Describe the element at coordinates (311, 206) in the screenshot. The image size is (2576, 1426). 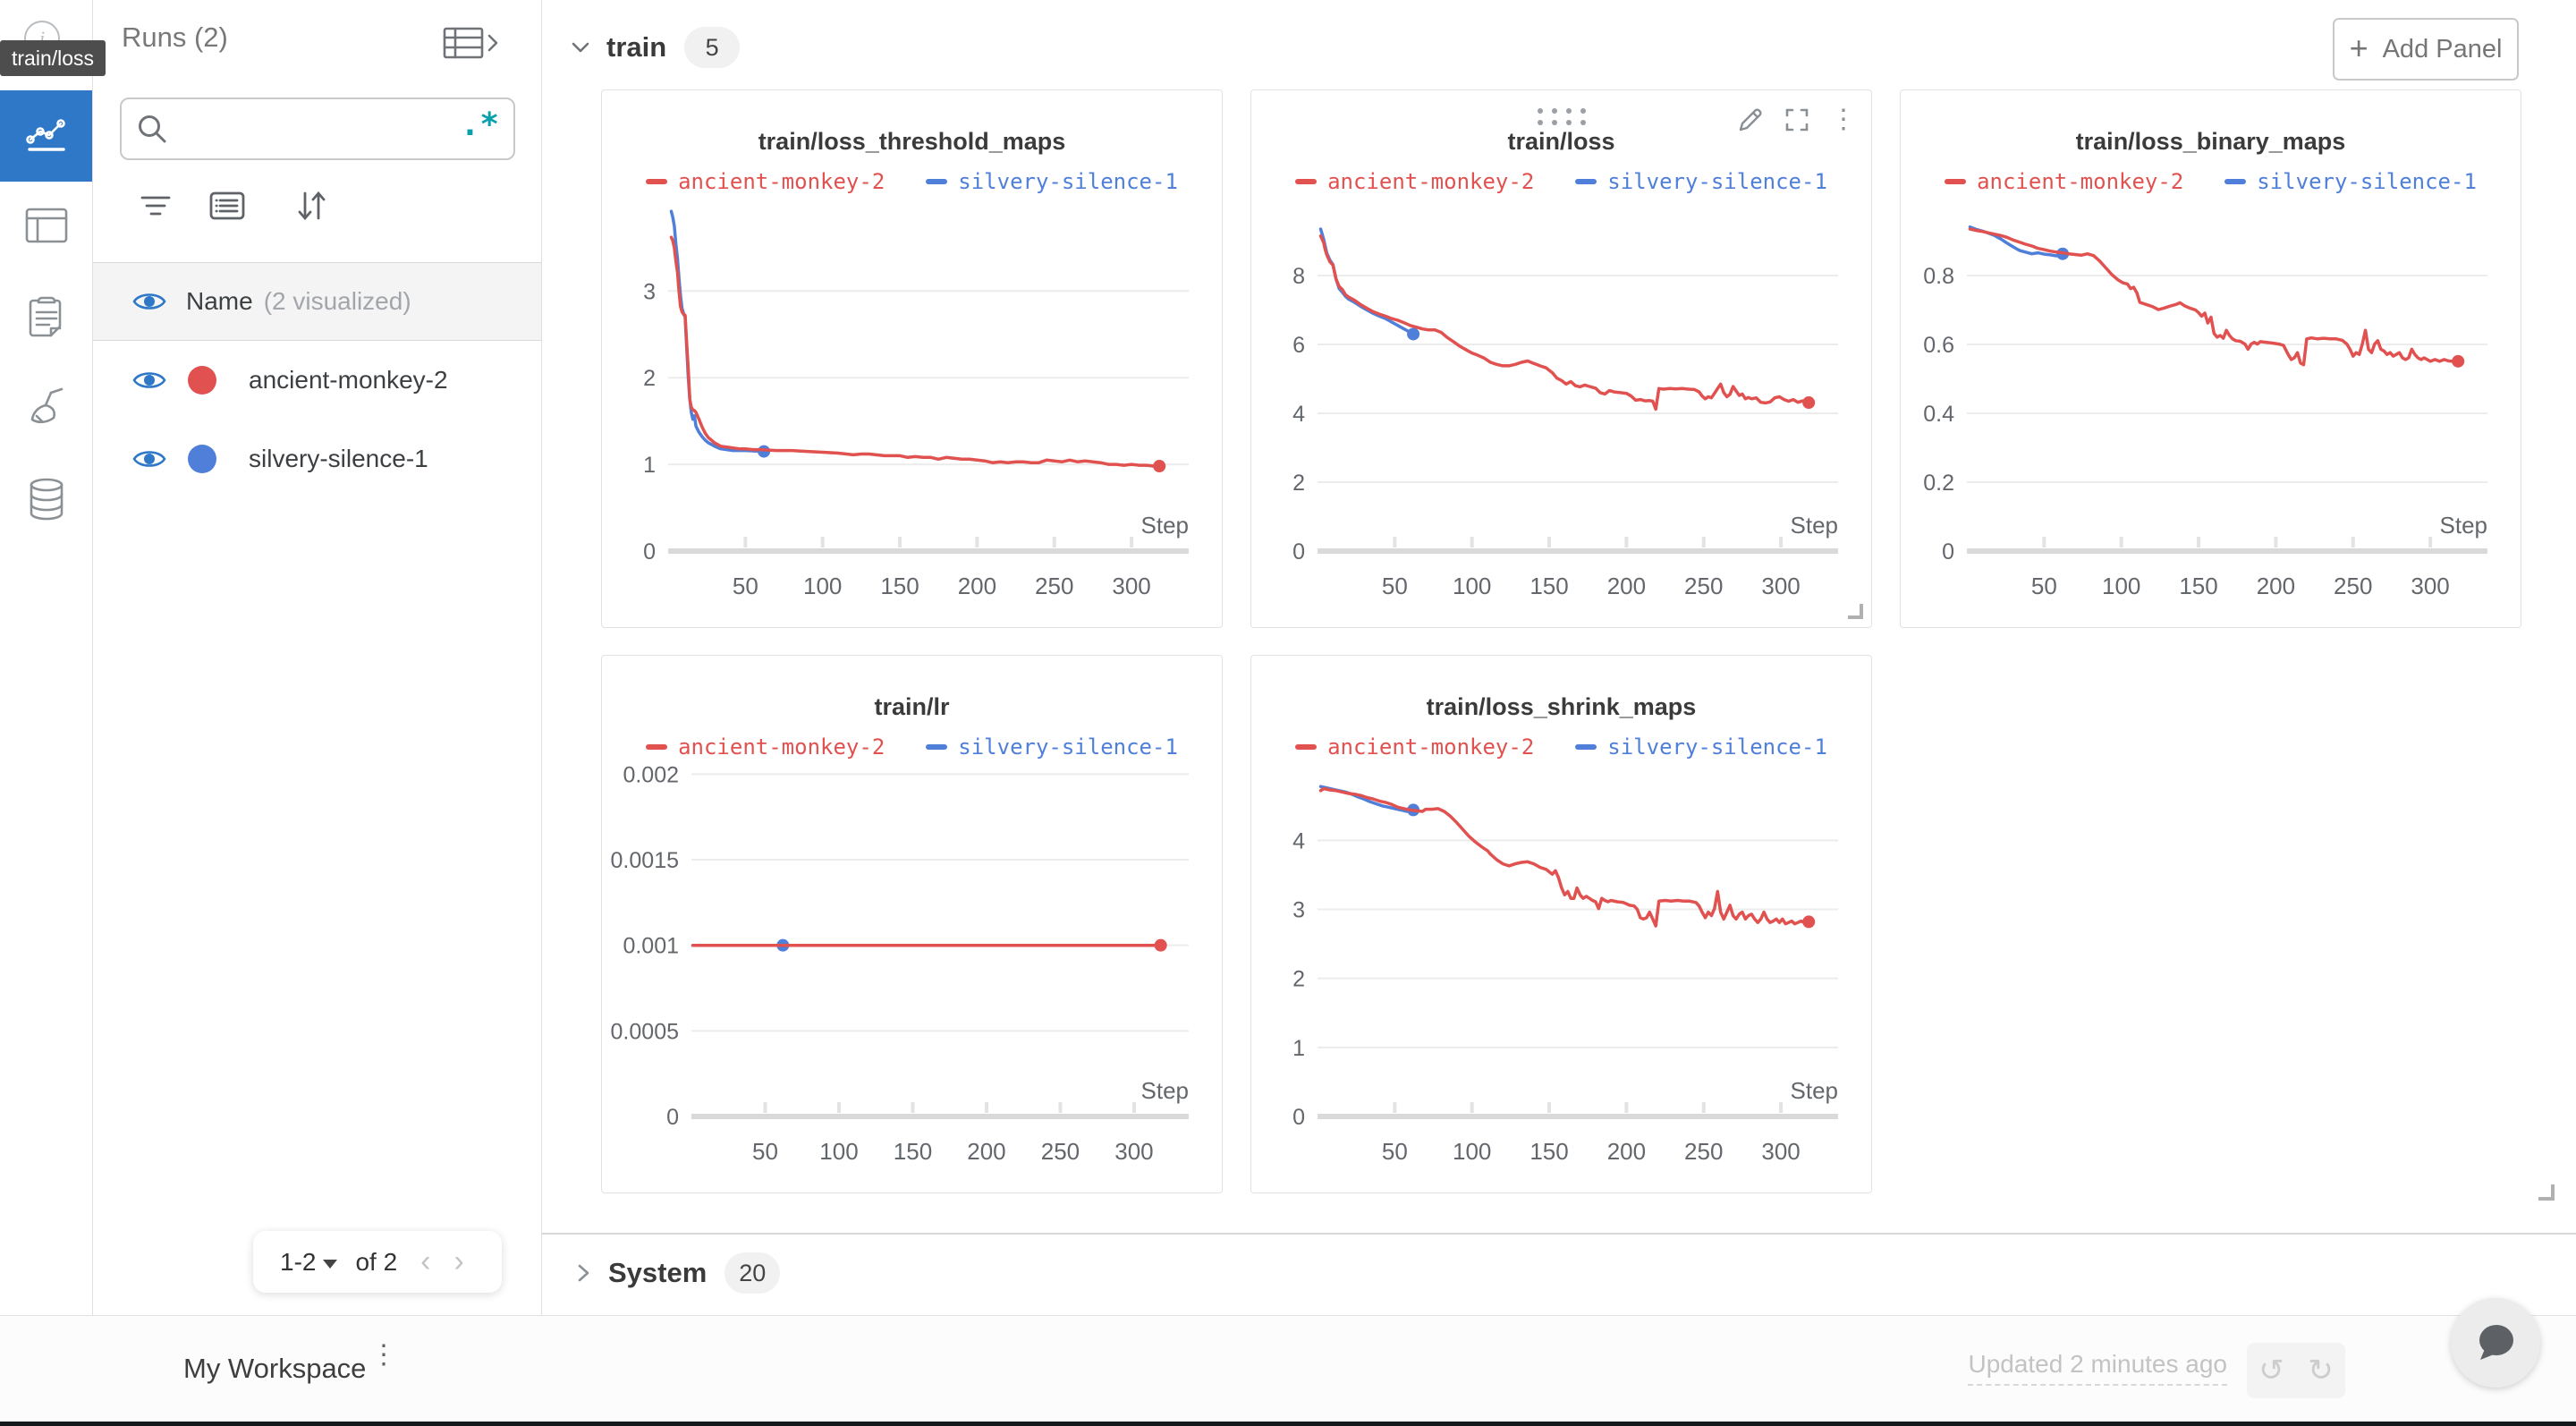
I see `sort-runs-button` at that location.